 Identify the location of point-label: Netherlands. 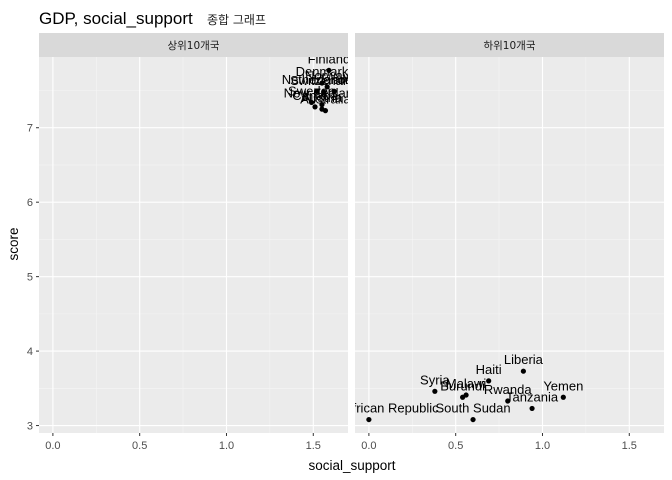
(317, 79).